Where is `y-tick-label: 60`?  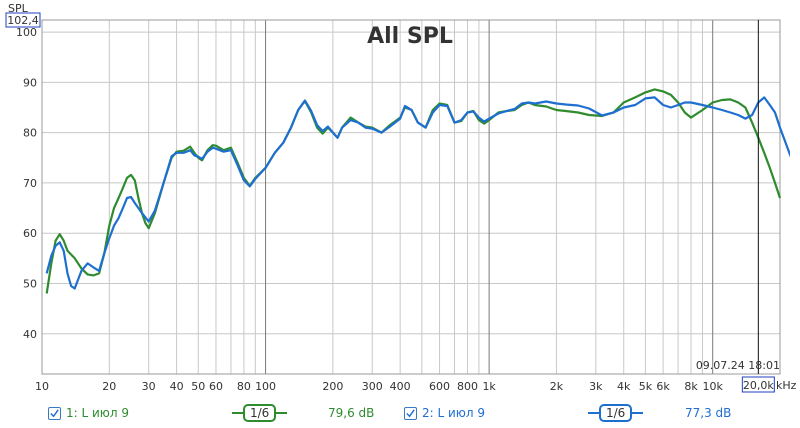 y-tick-label: 60 is located at coordinates (30, 233).